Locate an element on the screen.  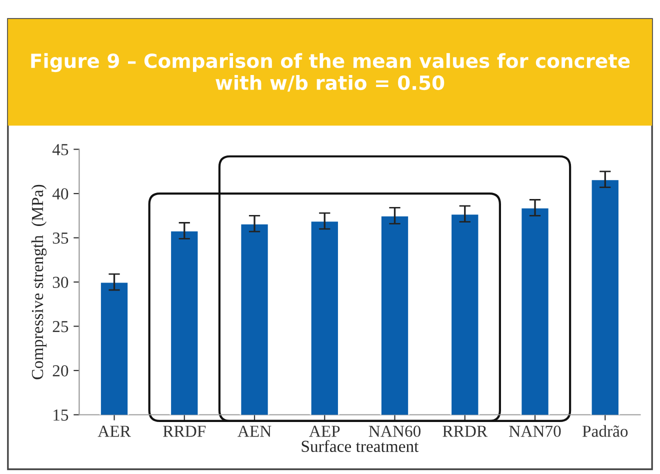
x-tick-label: RRDR is located at coordinates (465, 431).